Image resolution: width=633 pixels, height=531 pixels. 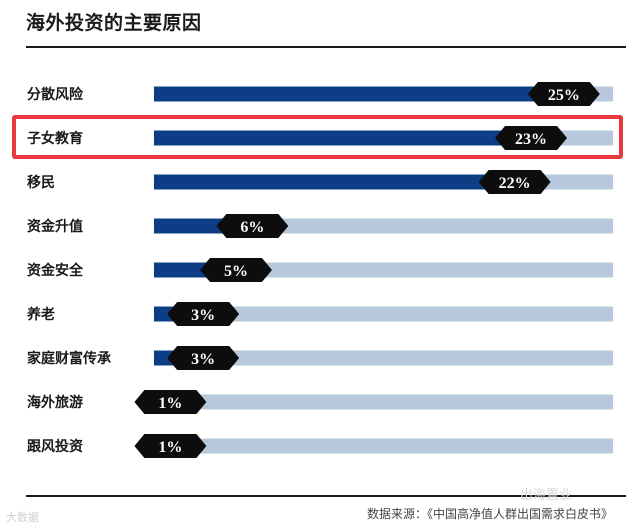 I want to click on top-divider, so click(x=326, y=47).